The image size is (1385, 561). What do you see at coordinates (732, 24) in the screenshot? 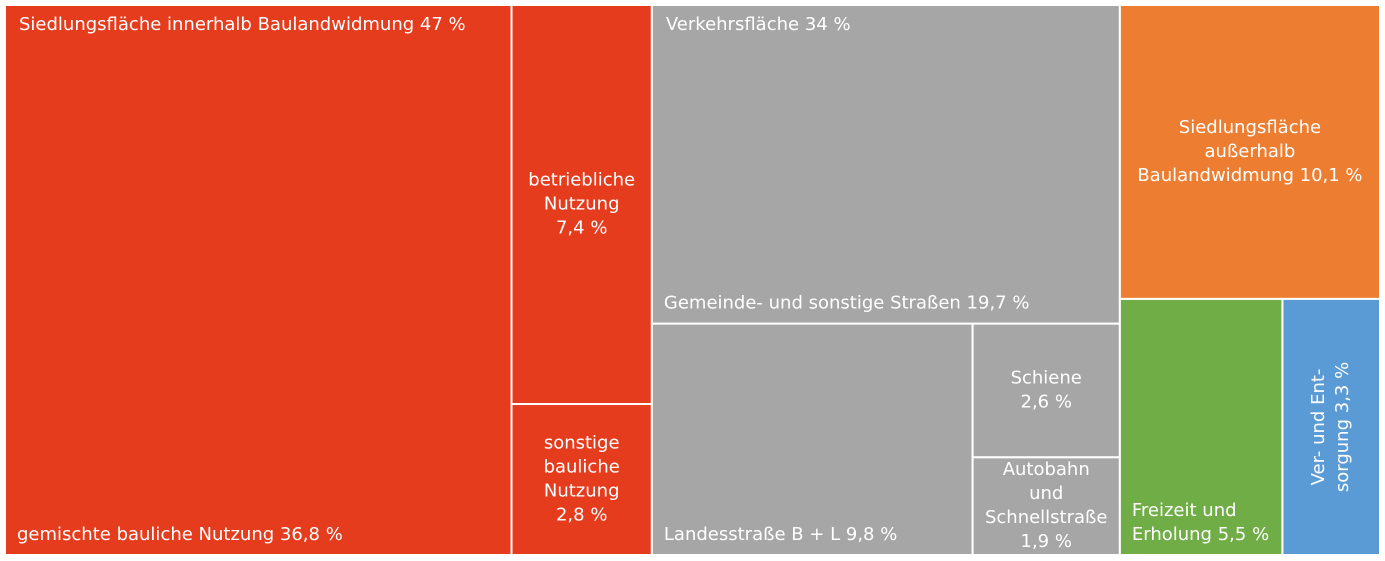
I see `name-label: Verkehrsfläche` at bounding box center [732, 24].